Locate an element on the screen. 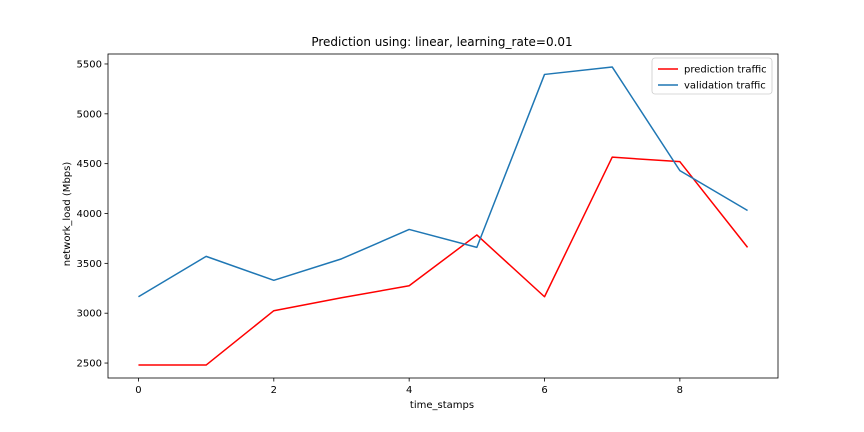 This screenshot has height=432, width=864. x-tick-label: 2 is located at coordinates (274, 390).